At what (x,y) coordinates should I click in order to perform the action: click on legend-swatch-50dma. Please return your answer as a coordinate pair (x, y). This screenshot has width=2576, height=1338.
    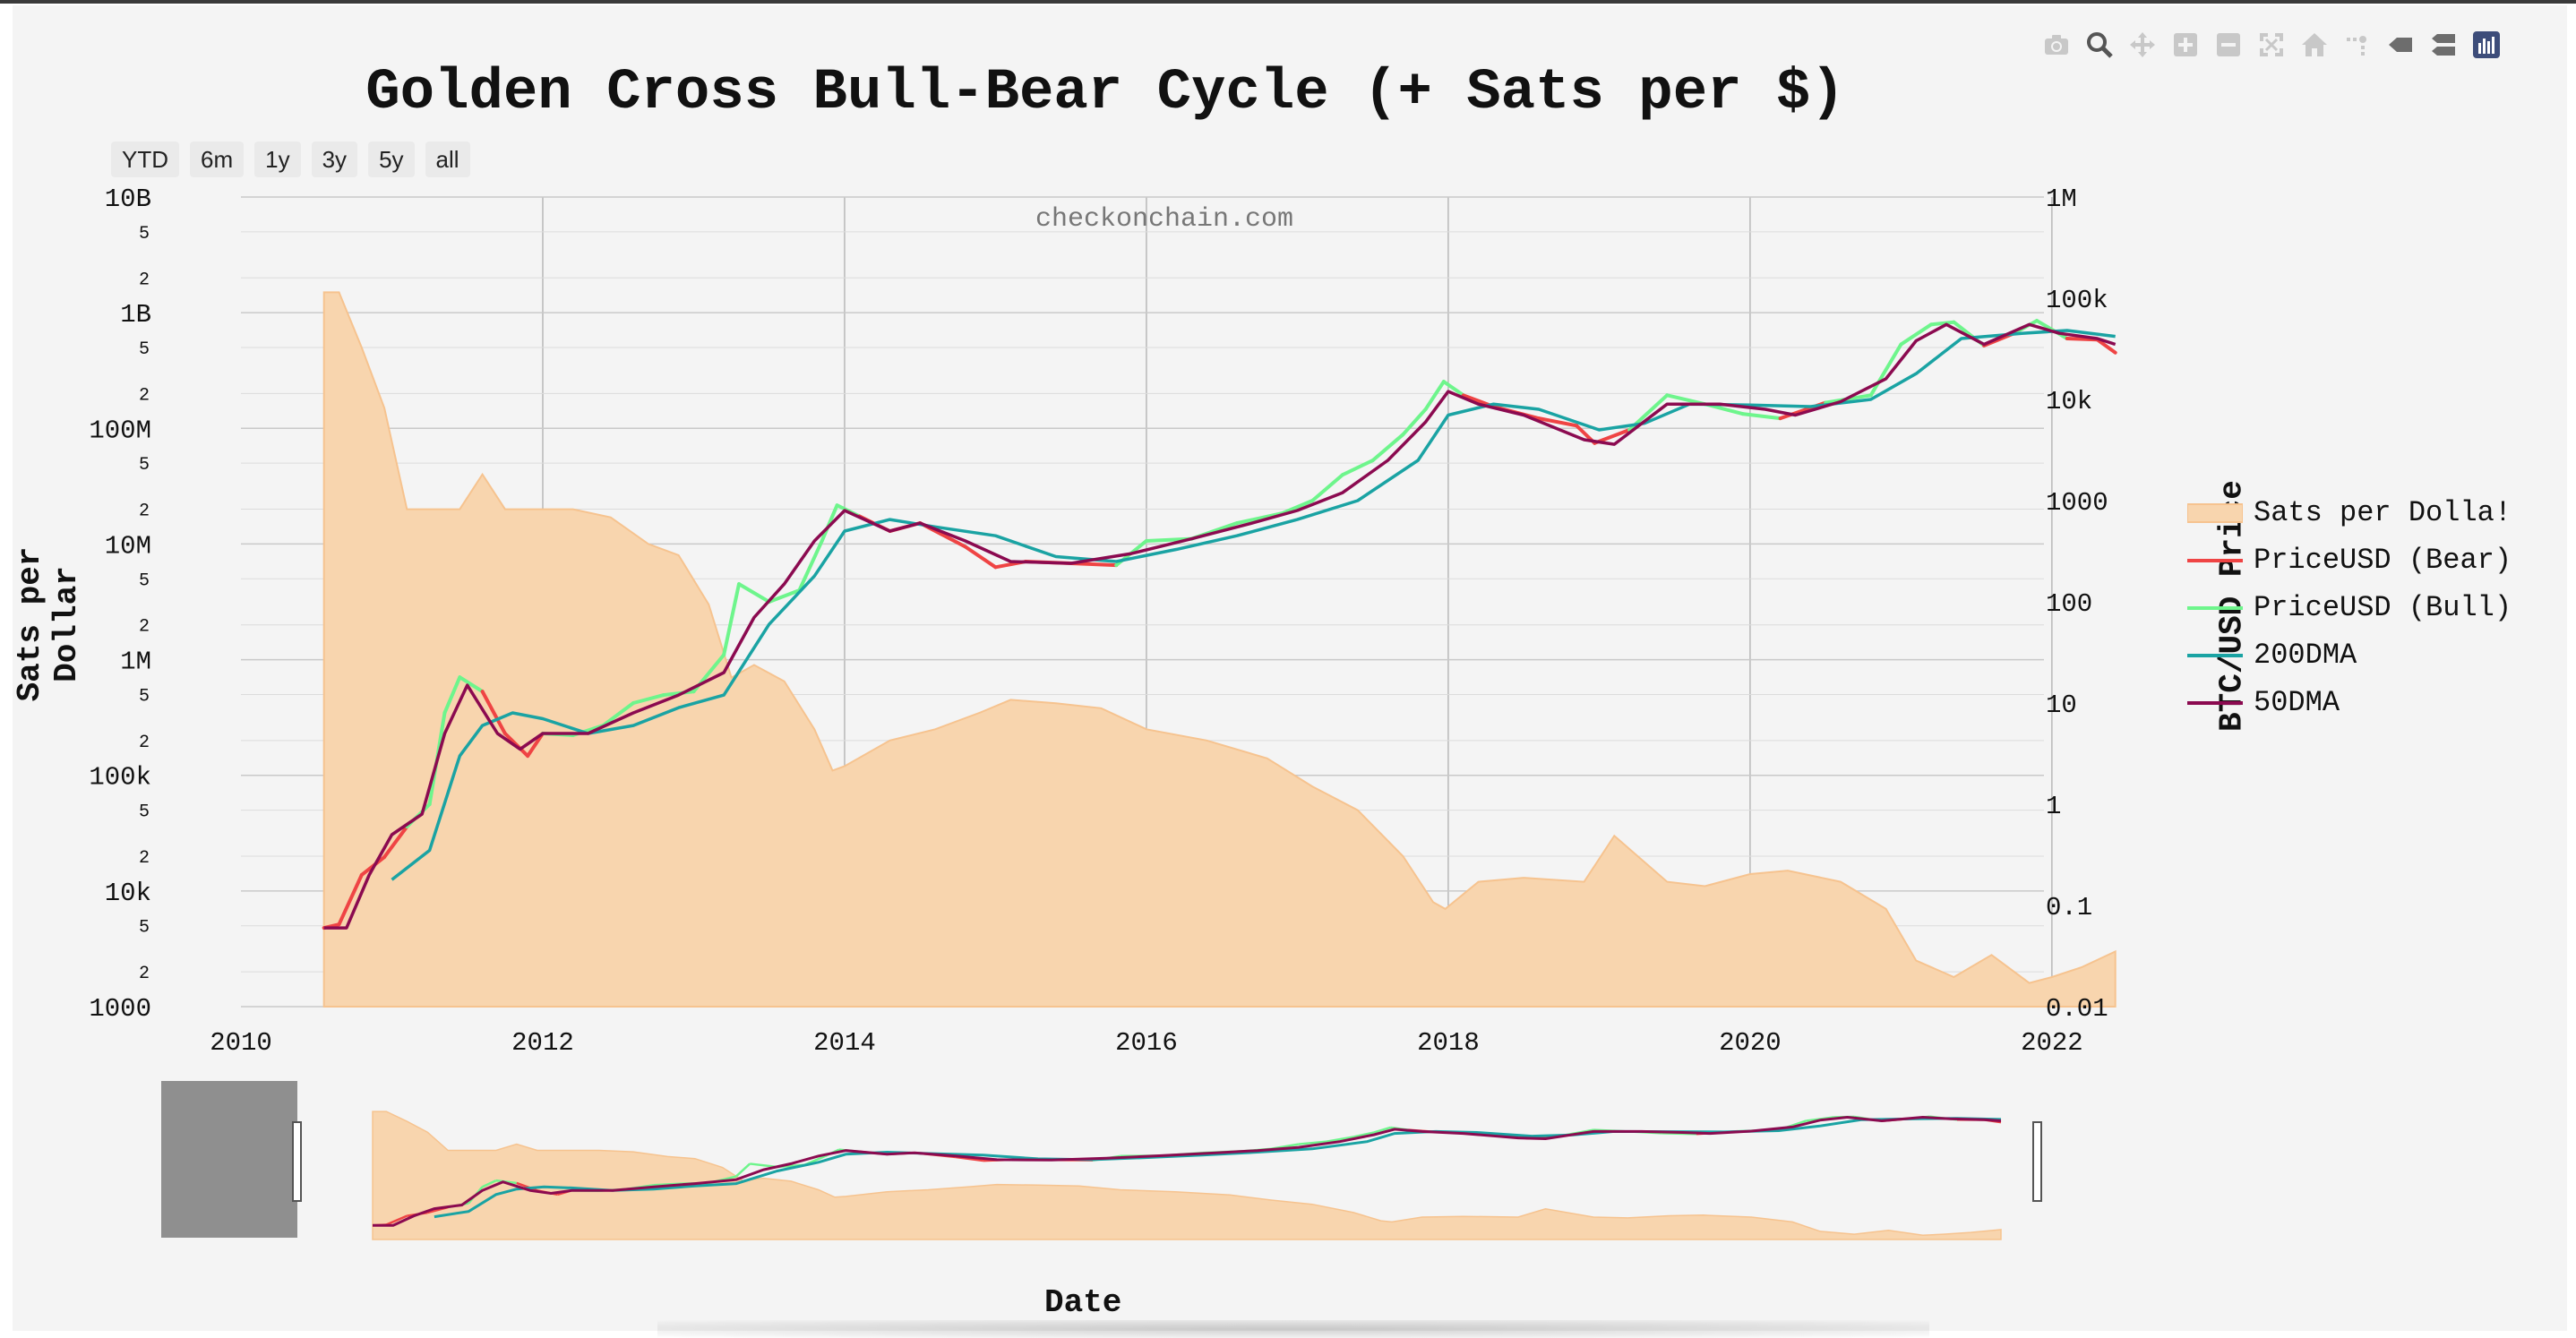
    Looking at the image, I should click on (2215, 703).